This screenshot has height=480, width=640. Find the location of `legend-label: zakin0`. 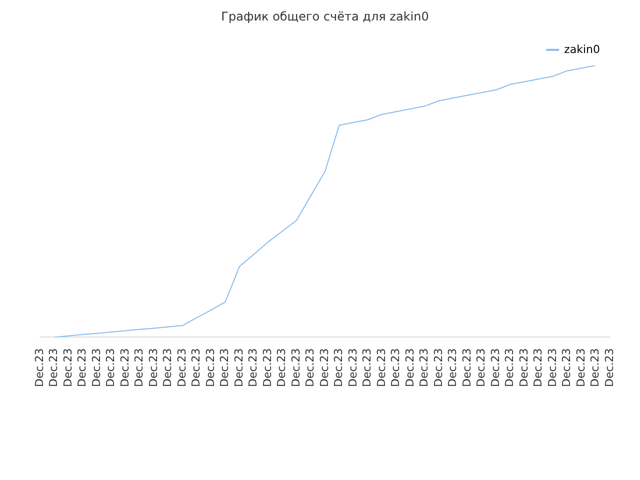

legend-label: zakin0 is located at coordinates (582, 49).